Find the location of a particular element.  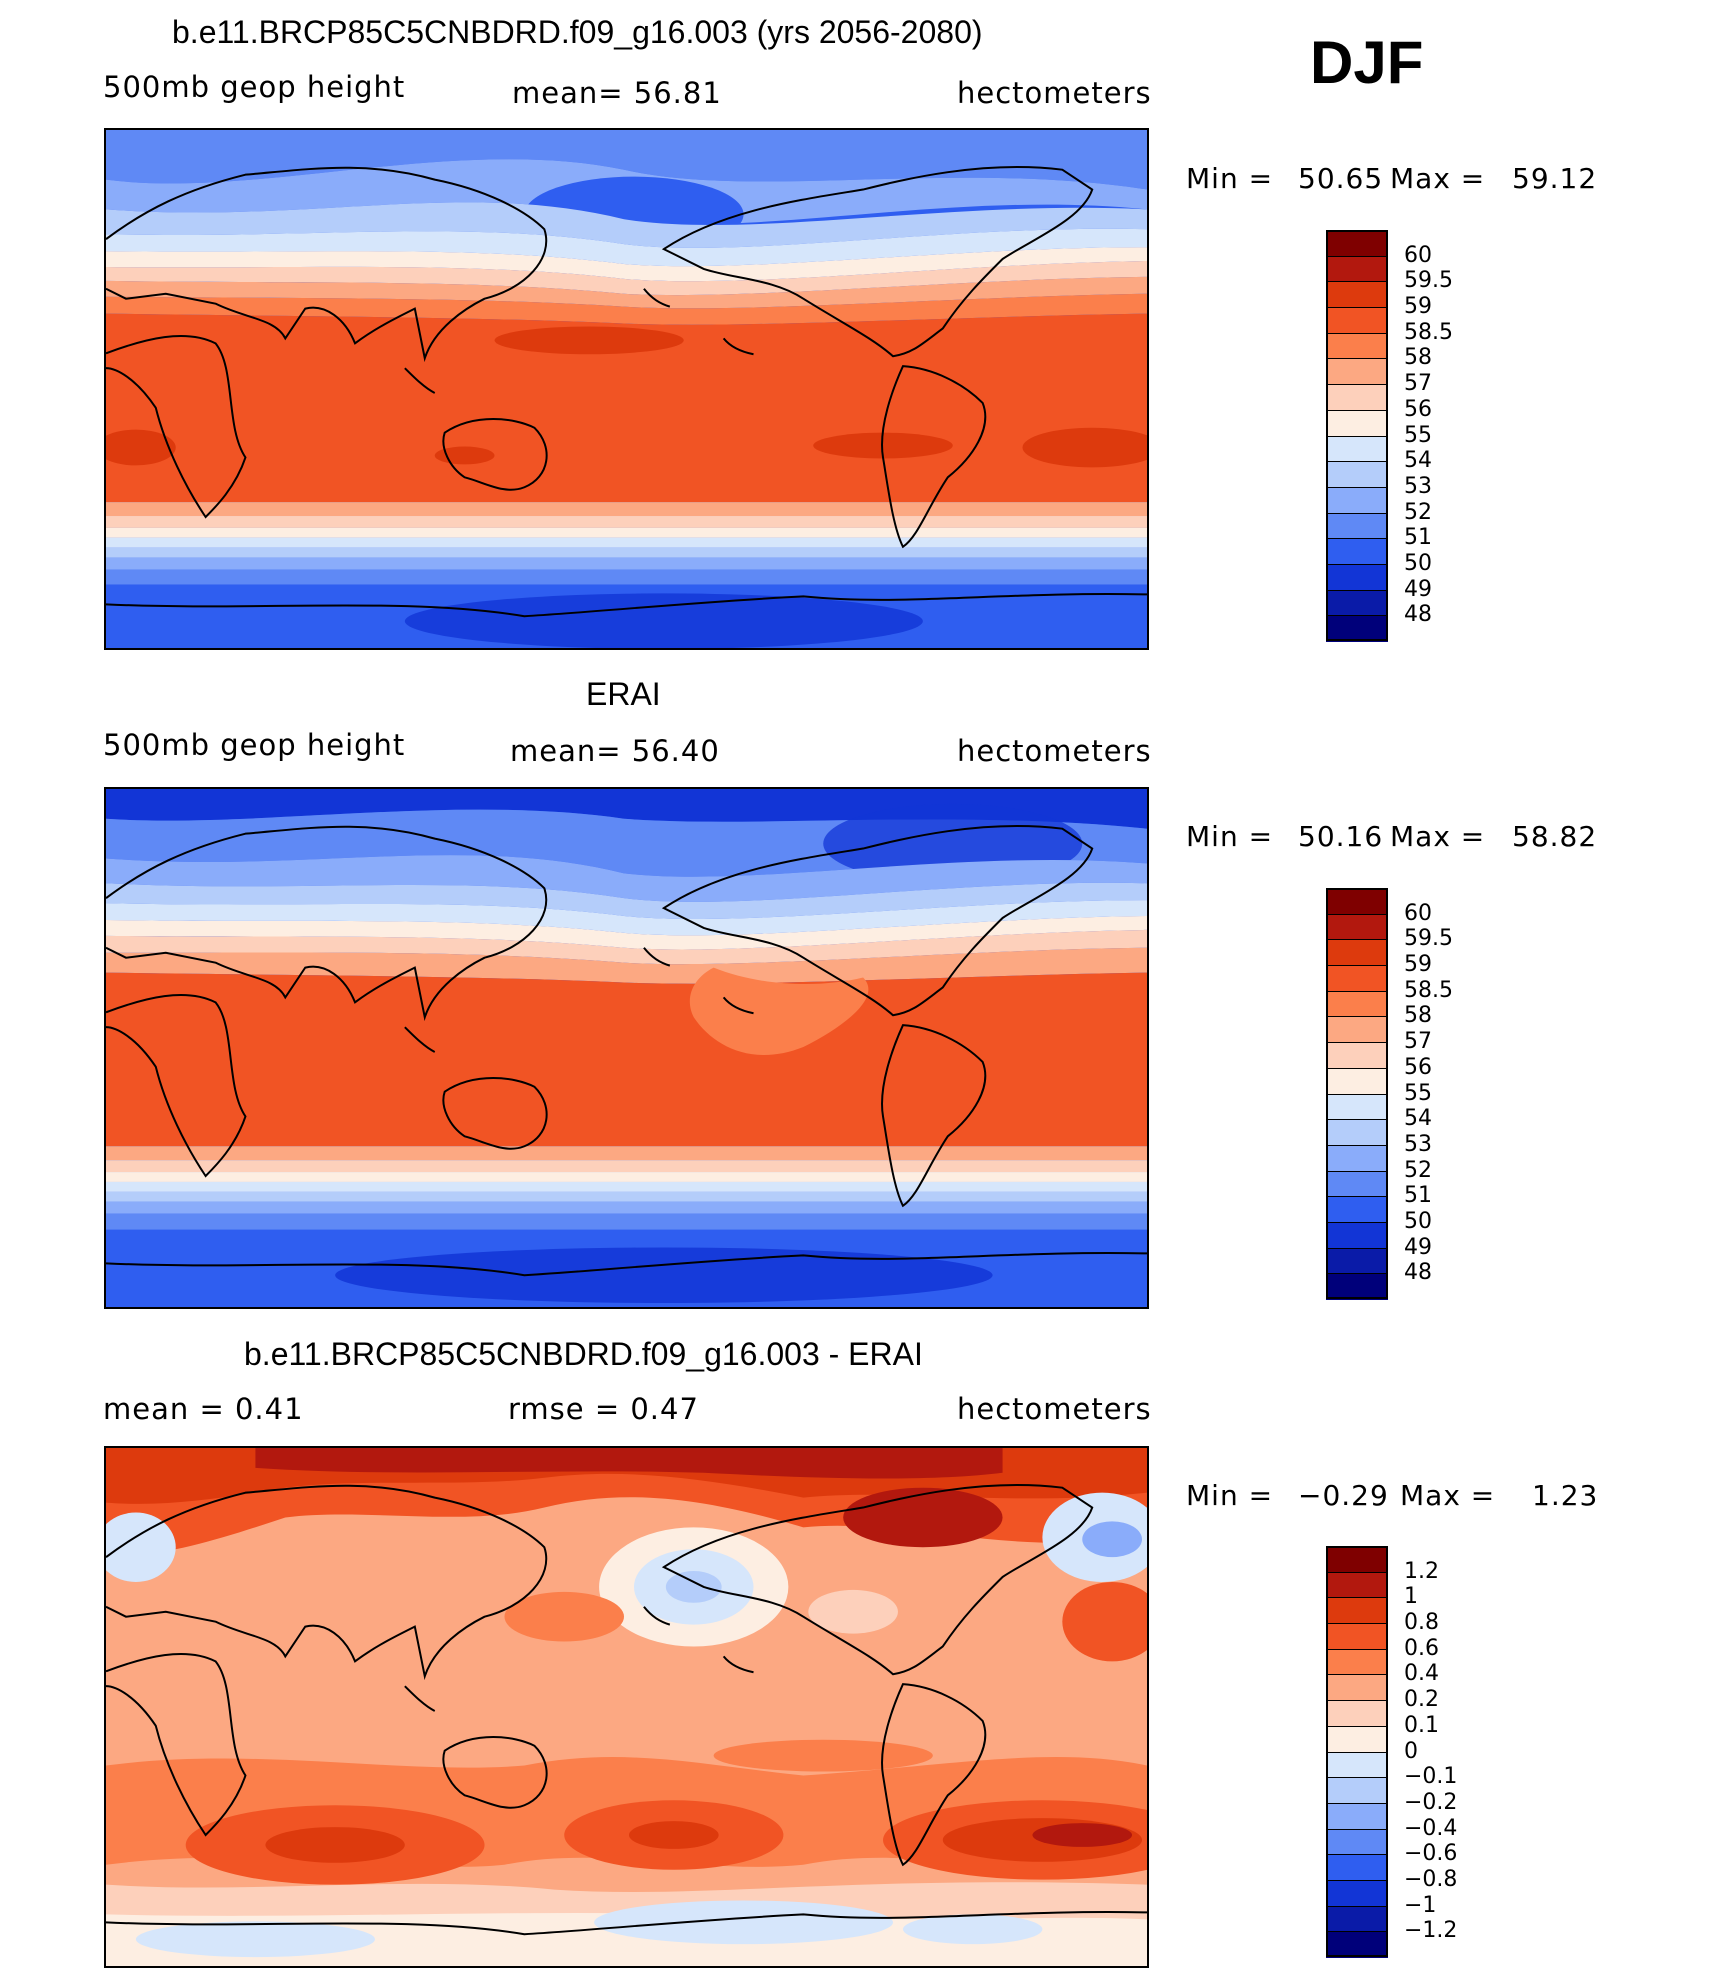

colorbar-tick-label: −0.4 is located at coordinates (1431, 1828).